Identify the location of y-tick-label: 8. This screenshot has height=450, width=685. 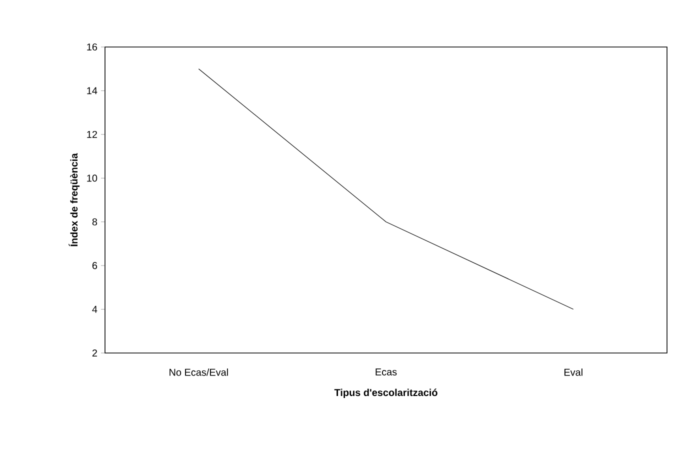
(95, 222).